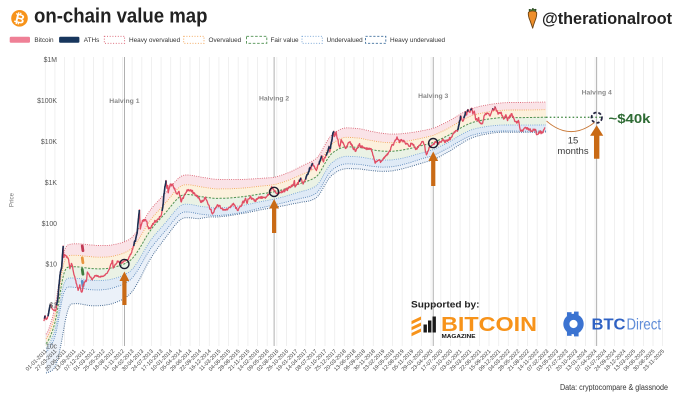 The width and height of the screenshot is (680, 407). What do you see at coordinates (51, 183) in the screenshot?
I see `svg-text: $1K` at bounding box center [51, 183].